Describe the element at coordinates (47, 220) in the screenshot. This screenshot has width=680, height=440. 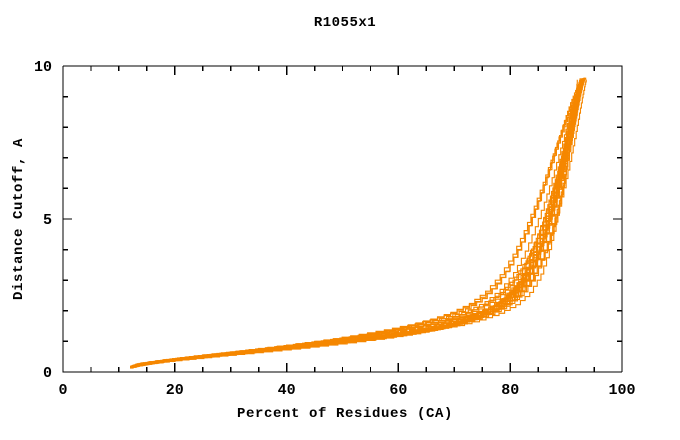
I see `y-tick-label-5: 5` at that location.